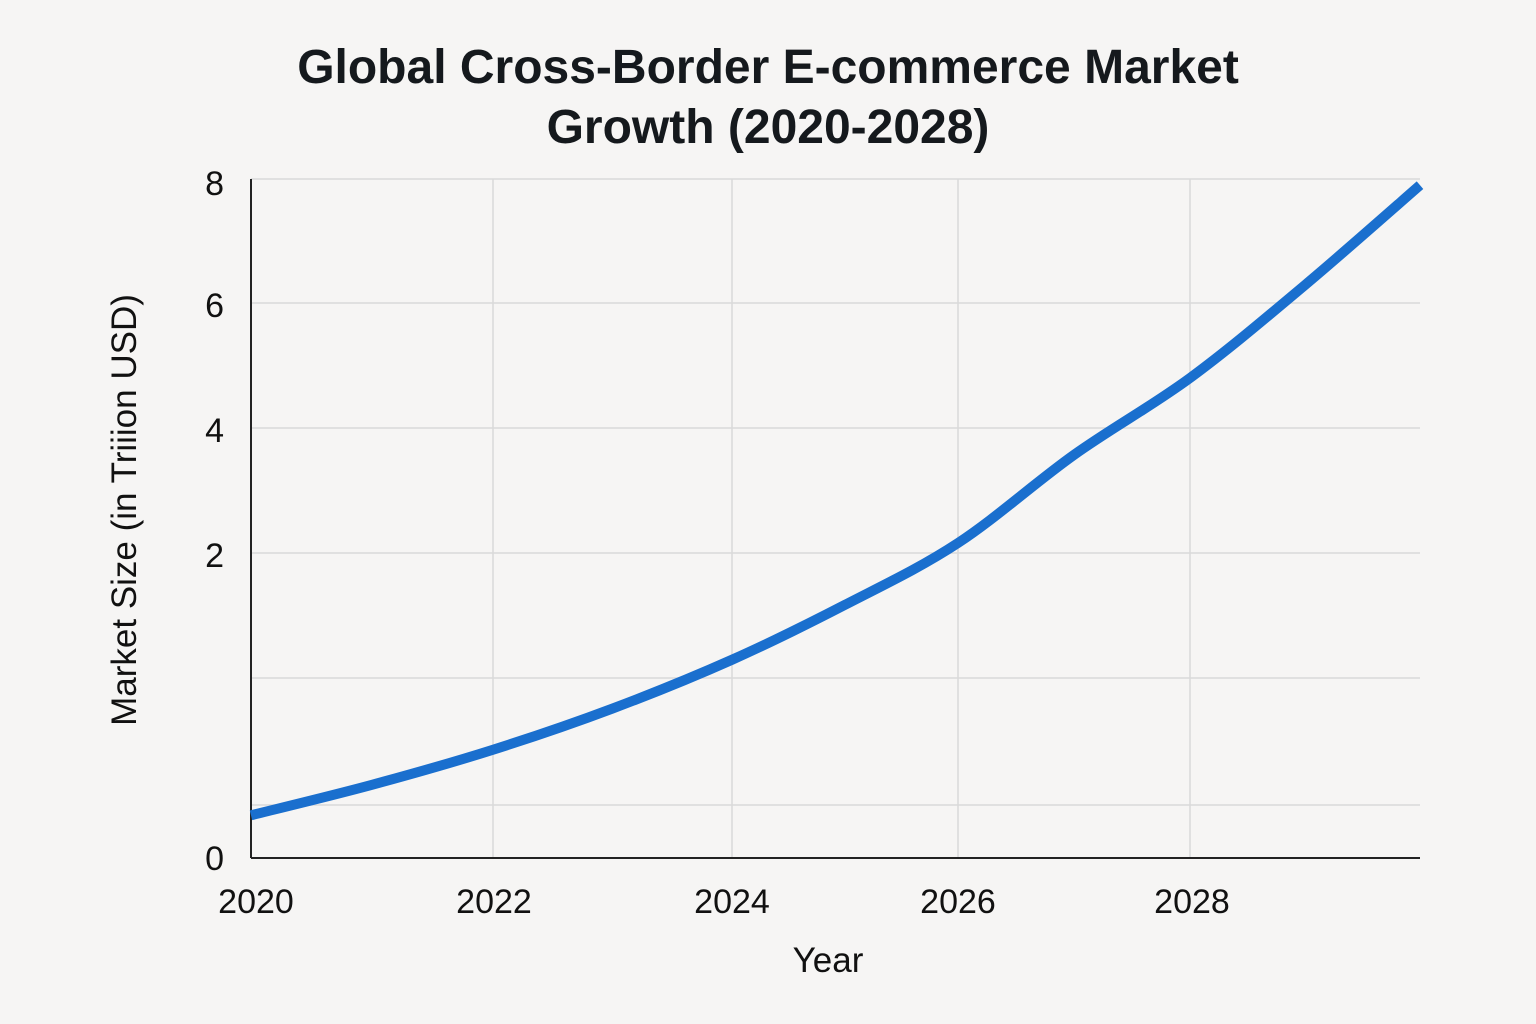 The image size is (1536, 1024). What do you see at coordinates (124, 510) in the screenshot?
I see `y-axis-label: Market Size (in Triiion USD)` at bounding box center [124, 510].